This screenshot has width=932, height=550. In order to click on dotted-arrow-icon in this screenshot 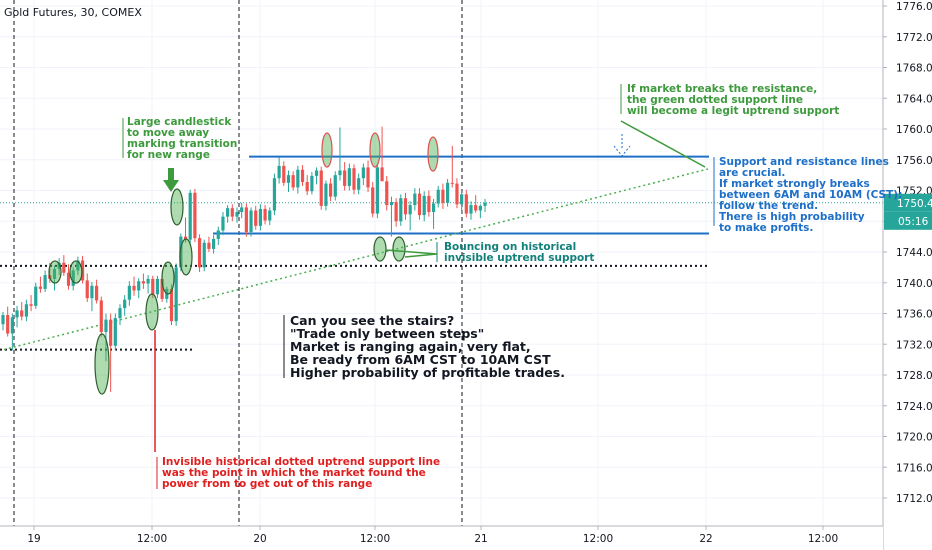, I will do `click(622, 145)`.